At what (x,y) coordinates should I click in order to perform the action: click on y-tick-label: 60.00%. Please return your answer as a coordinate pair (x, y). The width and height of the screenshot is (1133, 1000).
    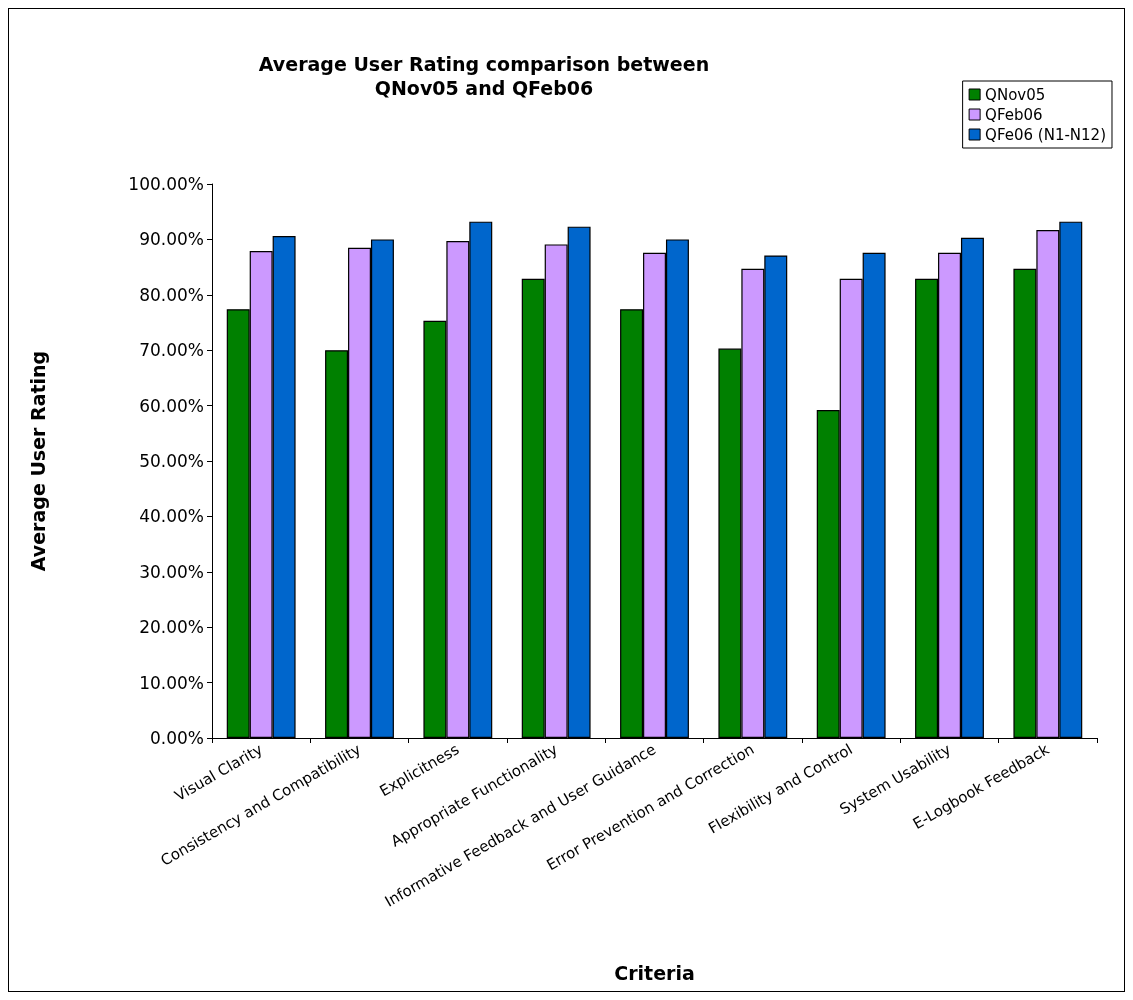
    Looking at the image, I should click on (171, 405).